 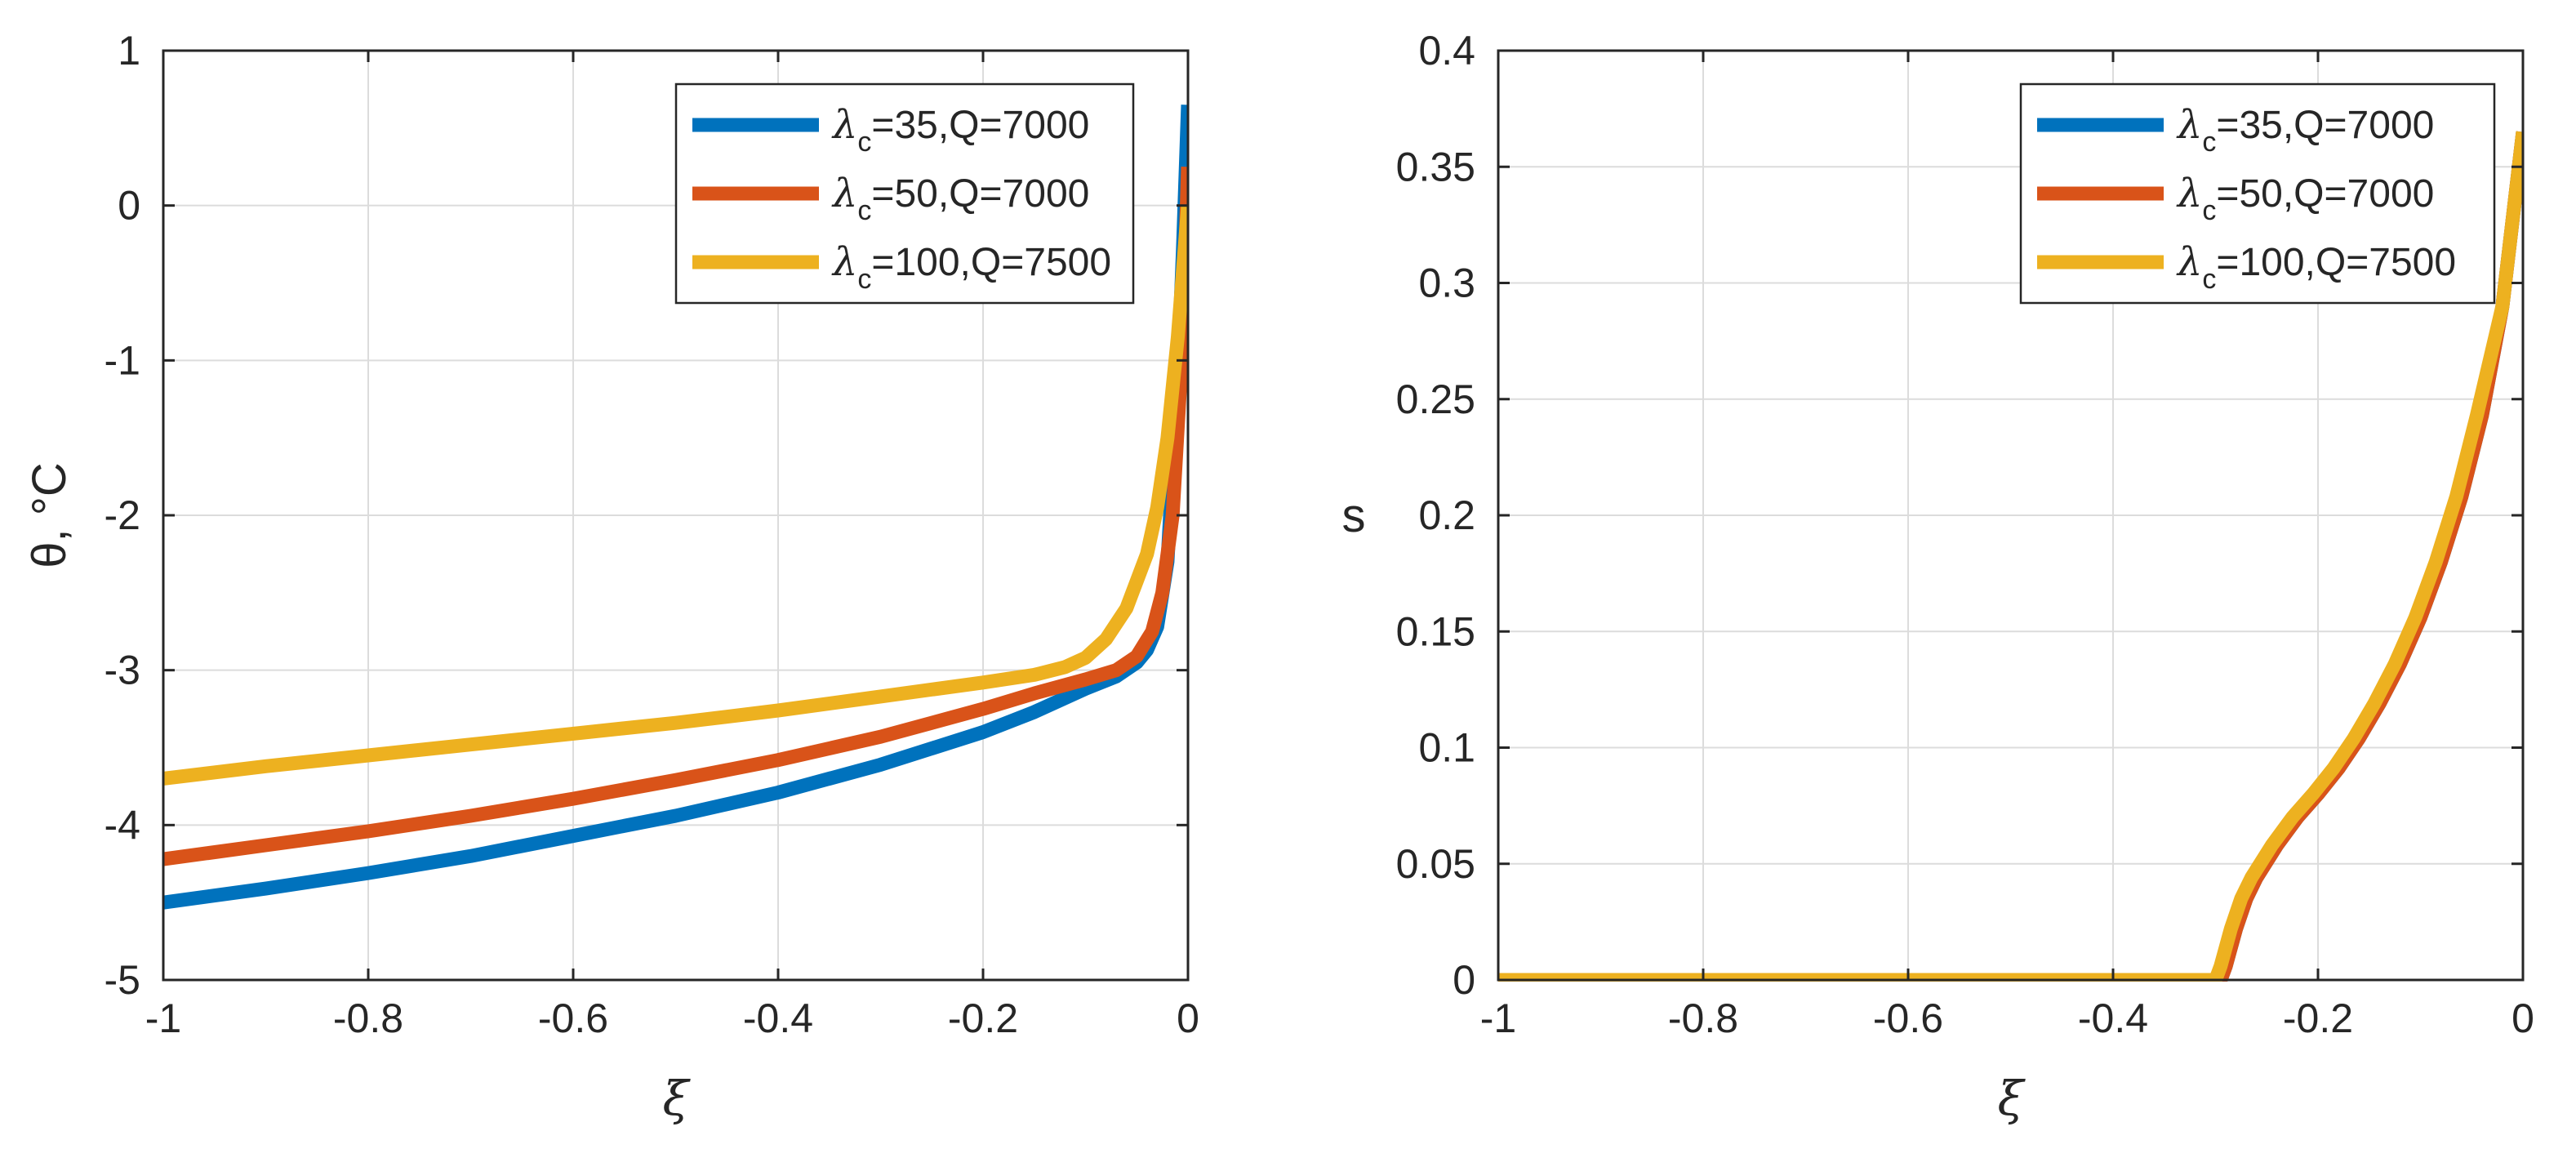 What do you see at coordinates (1446, 283) in the screenshot?
I see `y-tick-label: 0.3` at bounding box center [1446, 283].